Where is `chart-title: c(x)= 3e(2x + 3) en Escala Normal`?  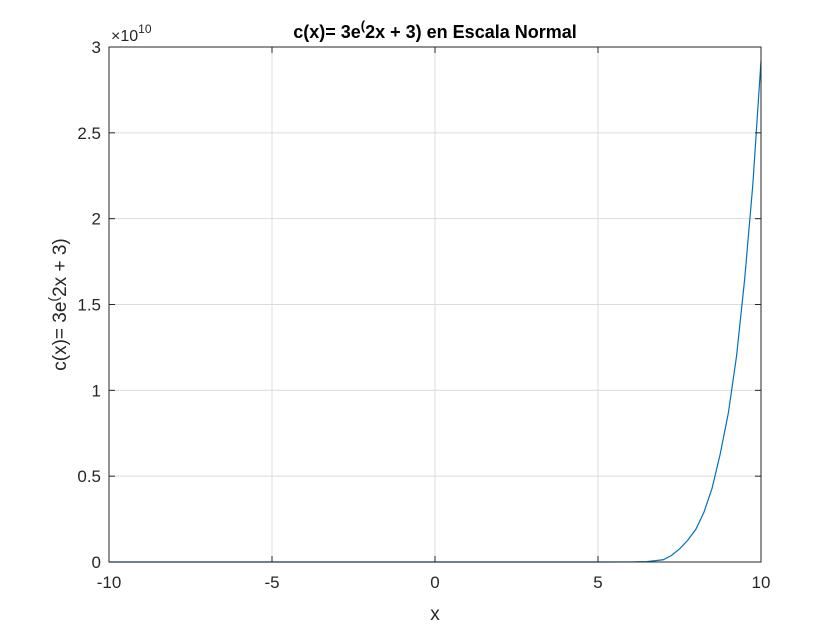 chart-title: c(x)= 3e(2x + 3) en Escala Normal is located at coordinates (435, 30).